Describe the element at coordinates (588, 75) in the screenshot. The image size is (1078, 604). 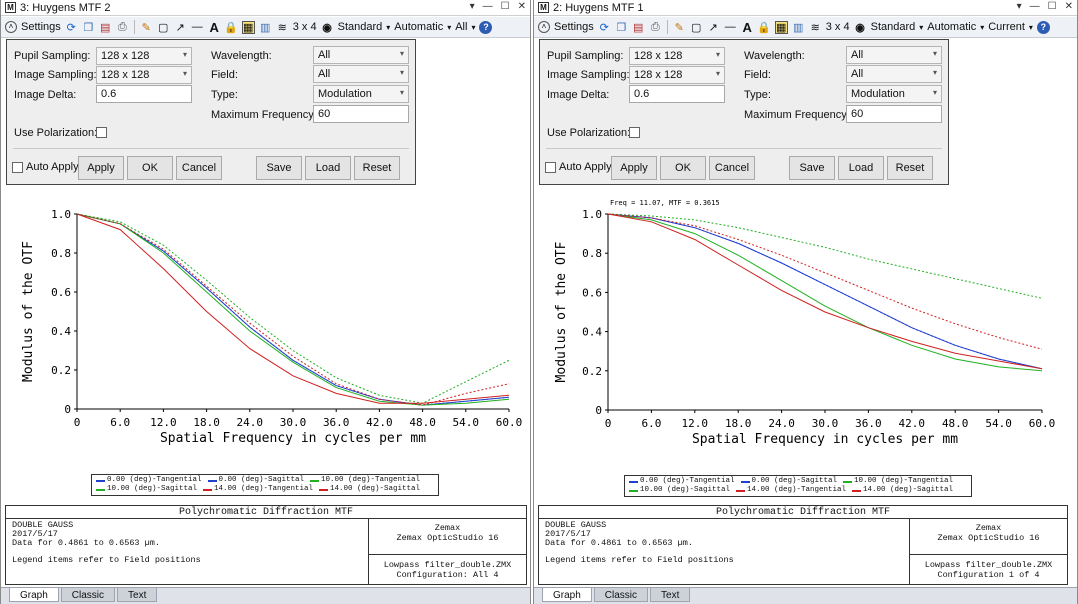
I see `image-sampling-label: Image Sampling:` at that location.